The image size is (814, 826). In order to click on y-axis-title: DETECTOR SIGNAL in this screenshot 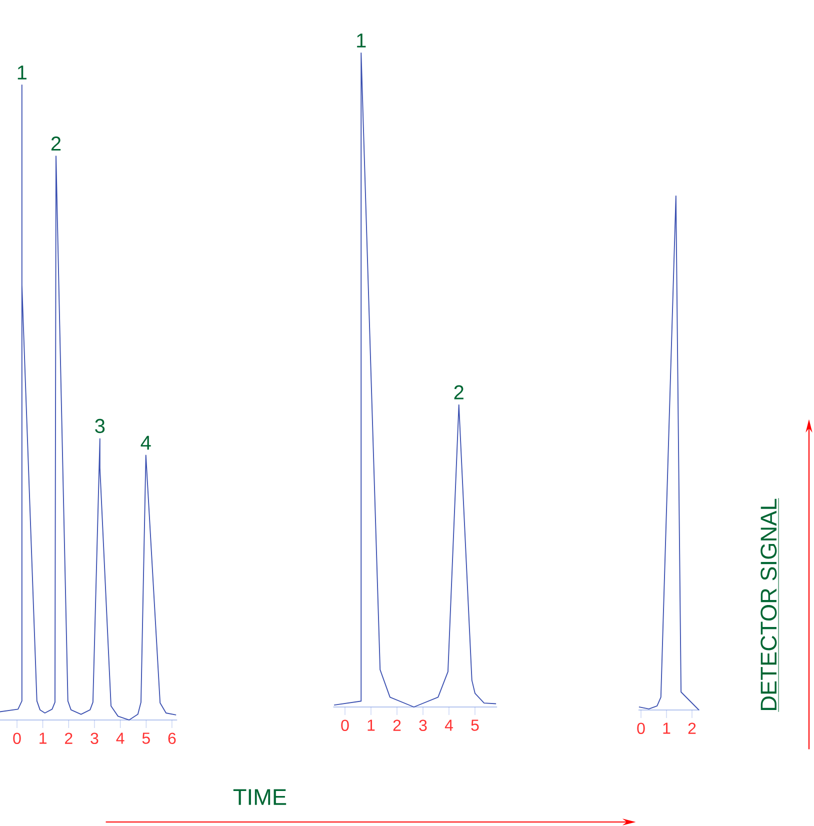, I will do `click(768, 604)`.